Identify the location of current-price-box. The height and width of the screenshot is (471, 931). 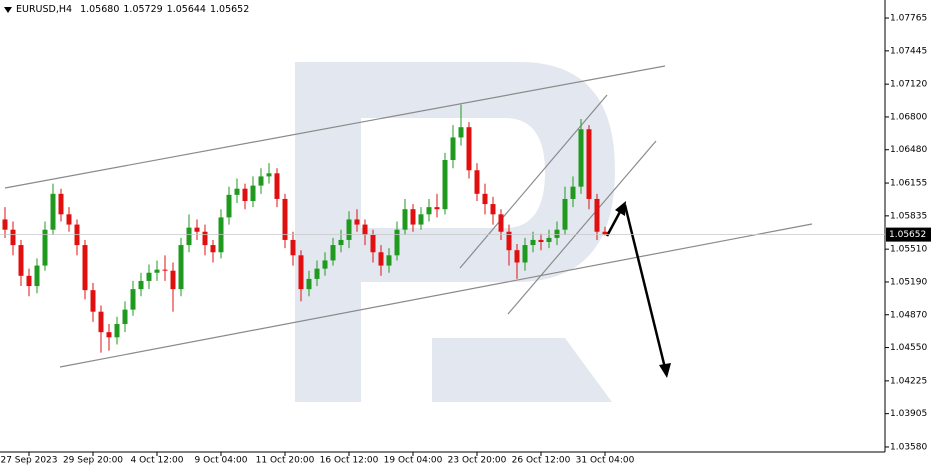
(908, 234).